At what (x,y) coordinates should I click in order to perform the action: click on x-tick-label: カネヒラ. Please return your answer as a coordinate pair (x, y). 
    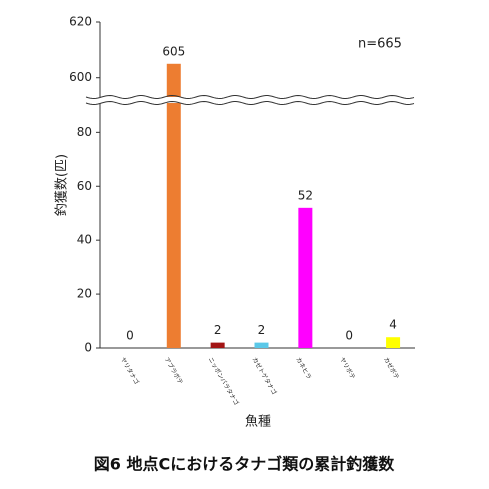
    Looking at the image, I should click on (303, 368).